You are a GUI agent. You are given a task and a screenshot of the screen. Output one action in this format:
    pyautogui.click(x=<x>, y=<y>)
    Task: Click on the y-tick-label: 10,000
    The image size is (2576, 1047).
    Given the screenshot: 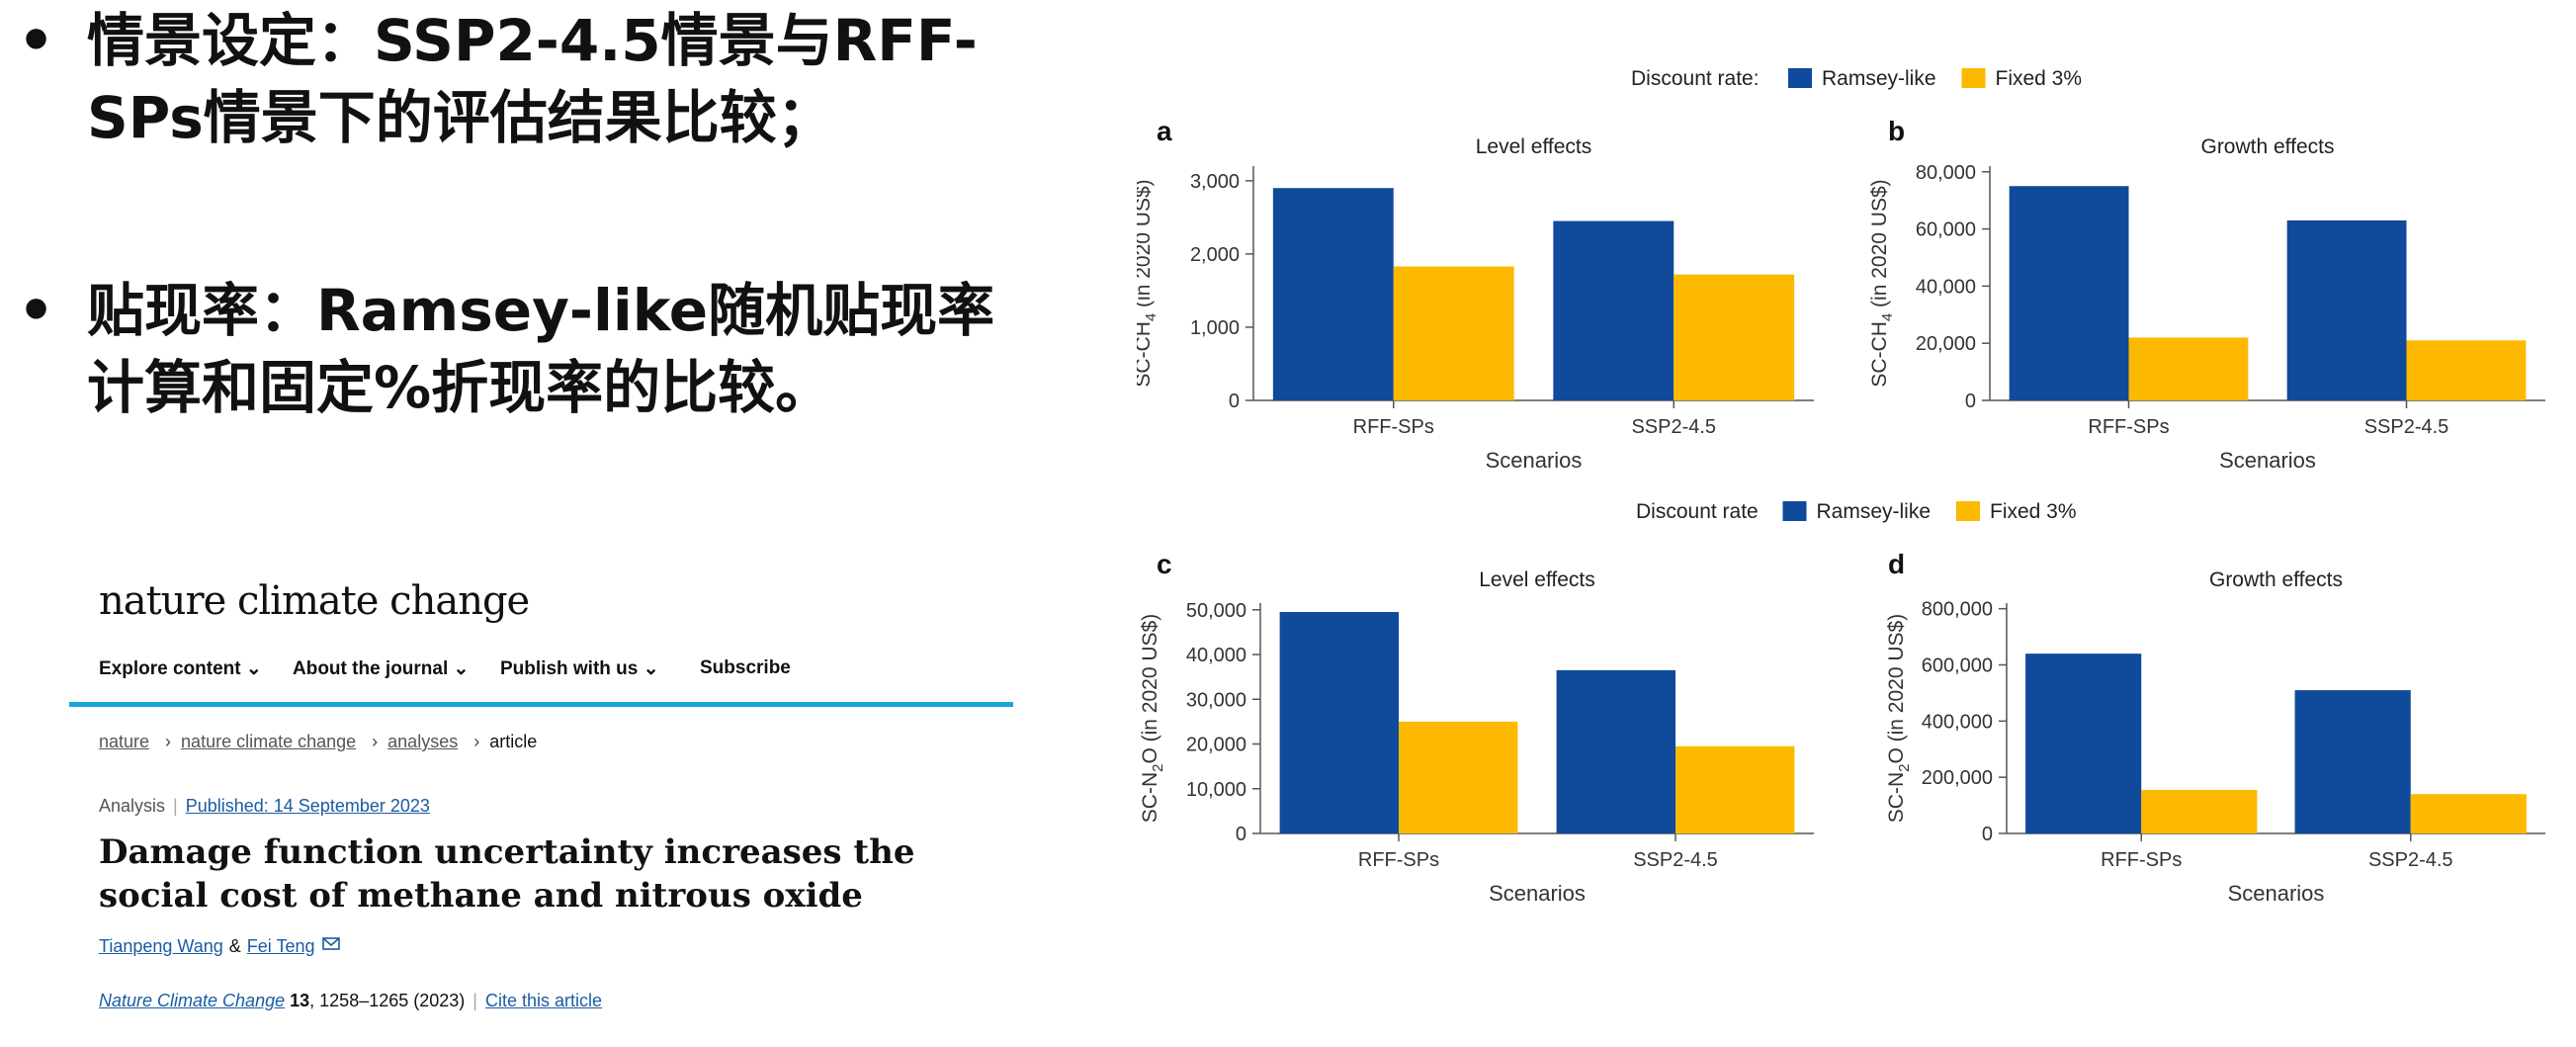 What is the action you would take?
    pyautogui.click(x=1216, y=790)
    